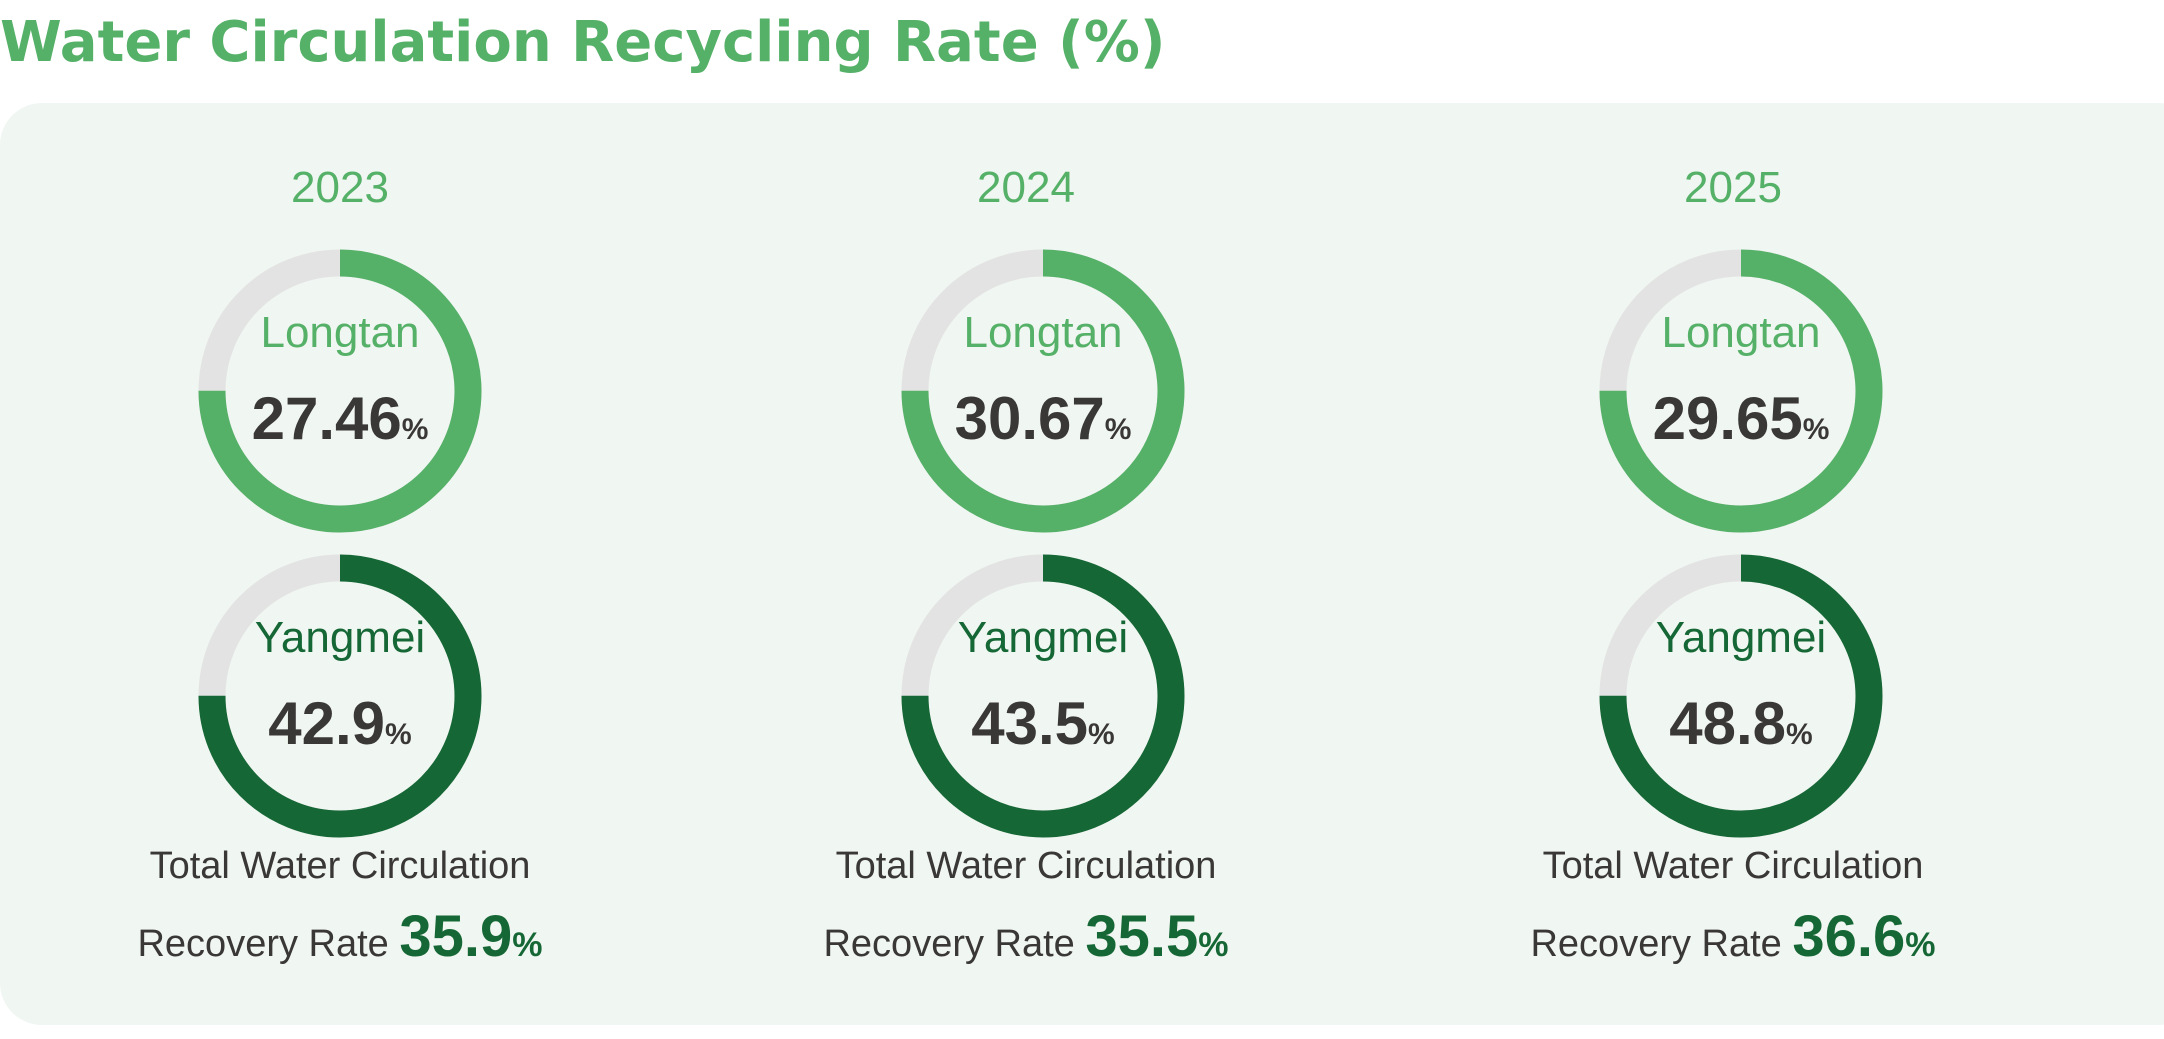 Image resolution: width=2164 pixels, height=1039 pixels. I want to click on site-value-line: 43.5%, so click(1043, 723).